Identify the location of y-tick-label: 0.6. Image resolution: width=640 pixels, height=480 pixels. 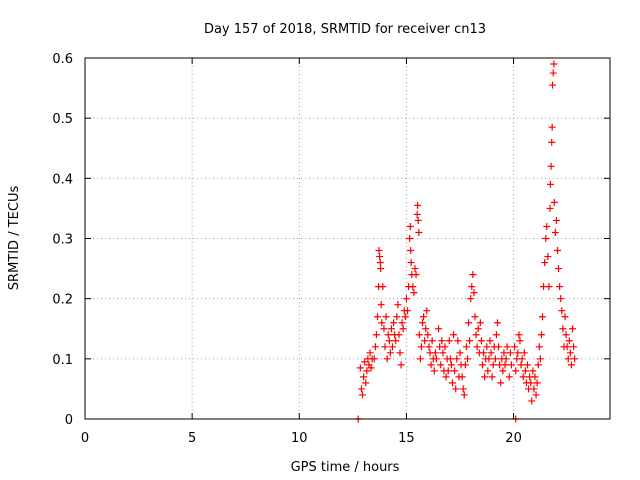
(62, 59).